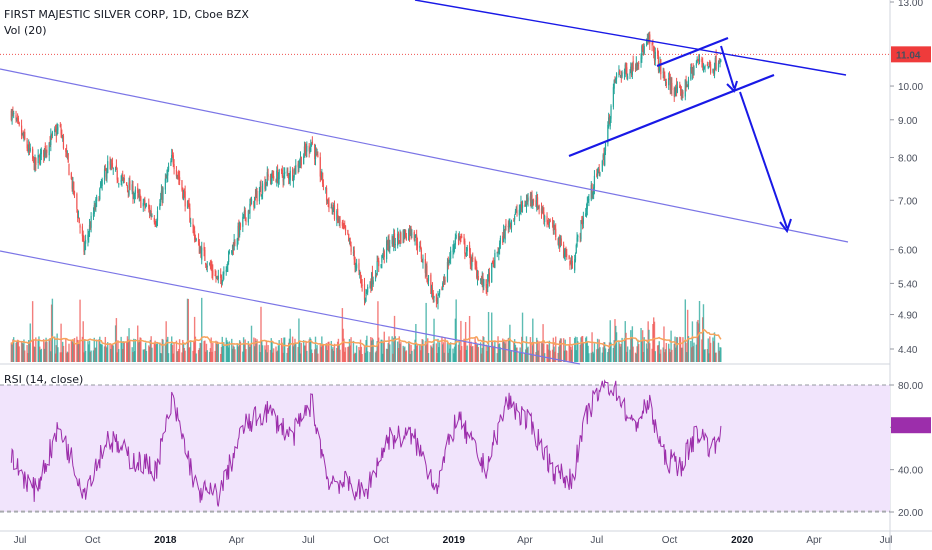  Describe the element at coordinates (908, 284) in the screenshot. I see `price-tick-label: 5.40` at that location.